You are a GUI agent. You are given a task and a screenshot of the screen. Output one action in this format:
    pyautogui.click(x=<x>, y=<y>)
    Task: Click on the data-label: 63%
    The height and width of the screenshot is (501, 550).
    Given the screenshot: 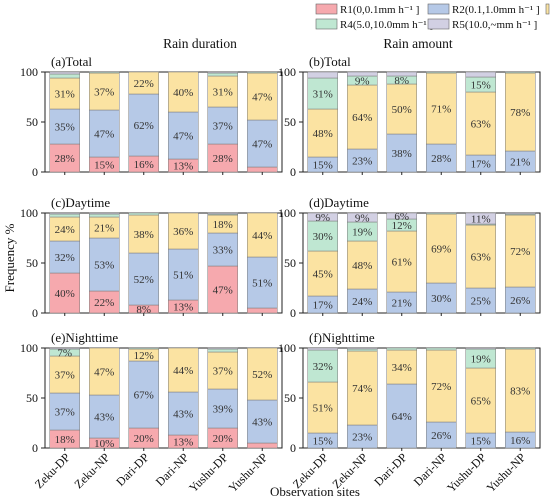 What is the action you would take?
    pyautogui.click(x=481, y=258)
    